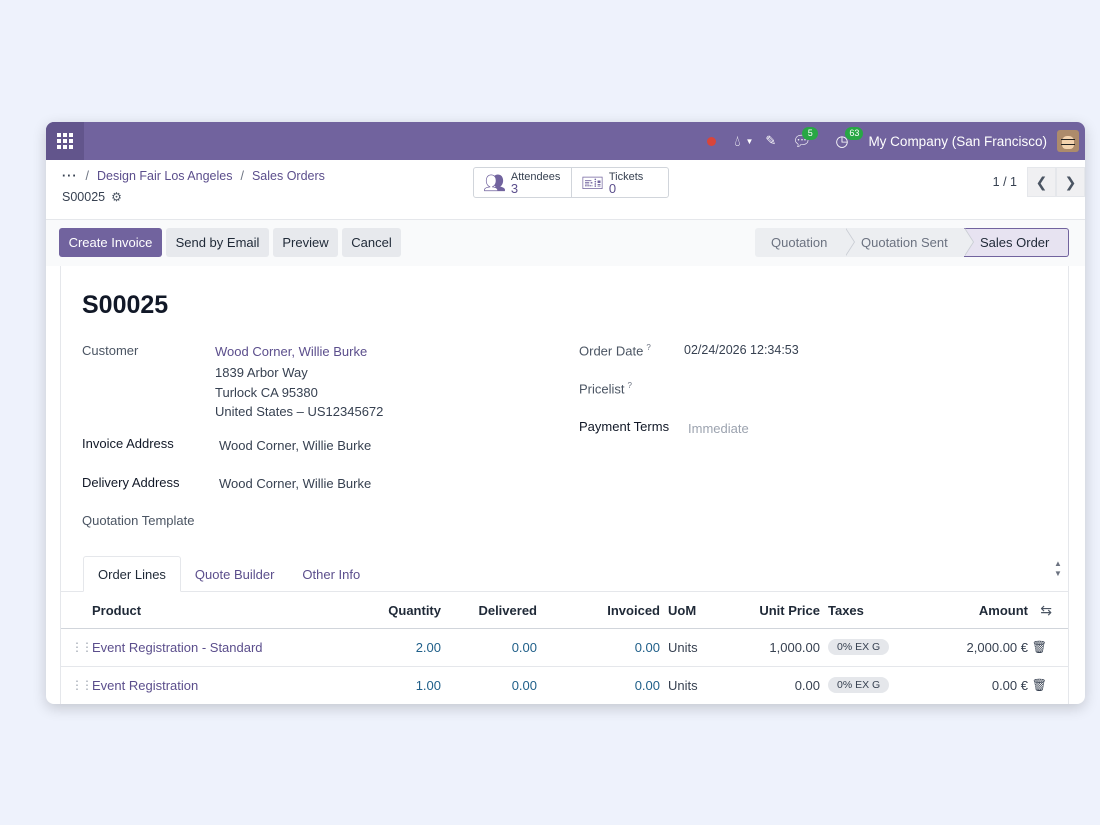  I want to click on smart-buttons: 👥︎ Attendees 3 🎫︎ Tickets 0, so click(571, 182).